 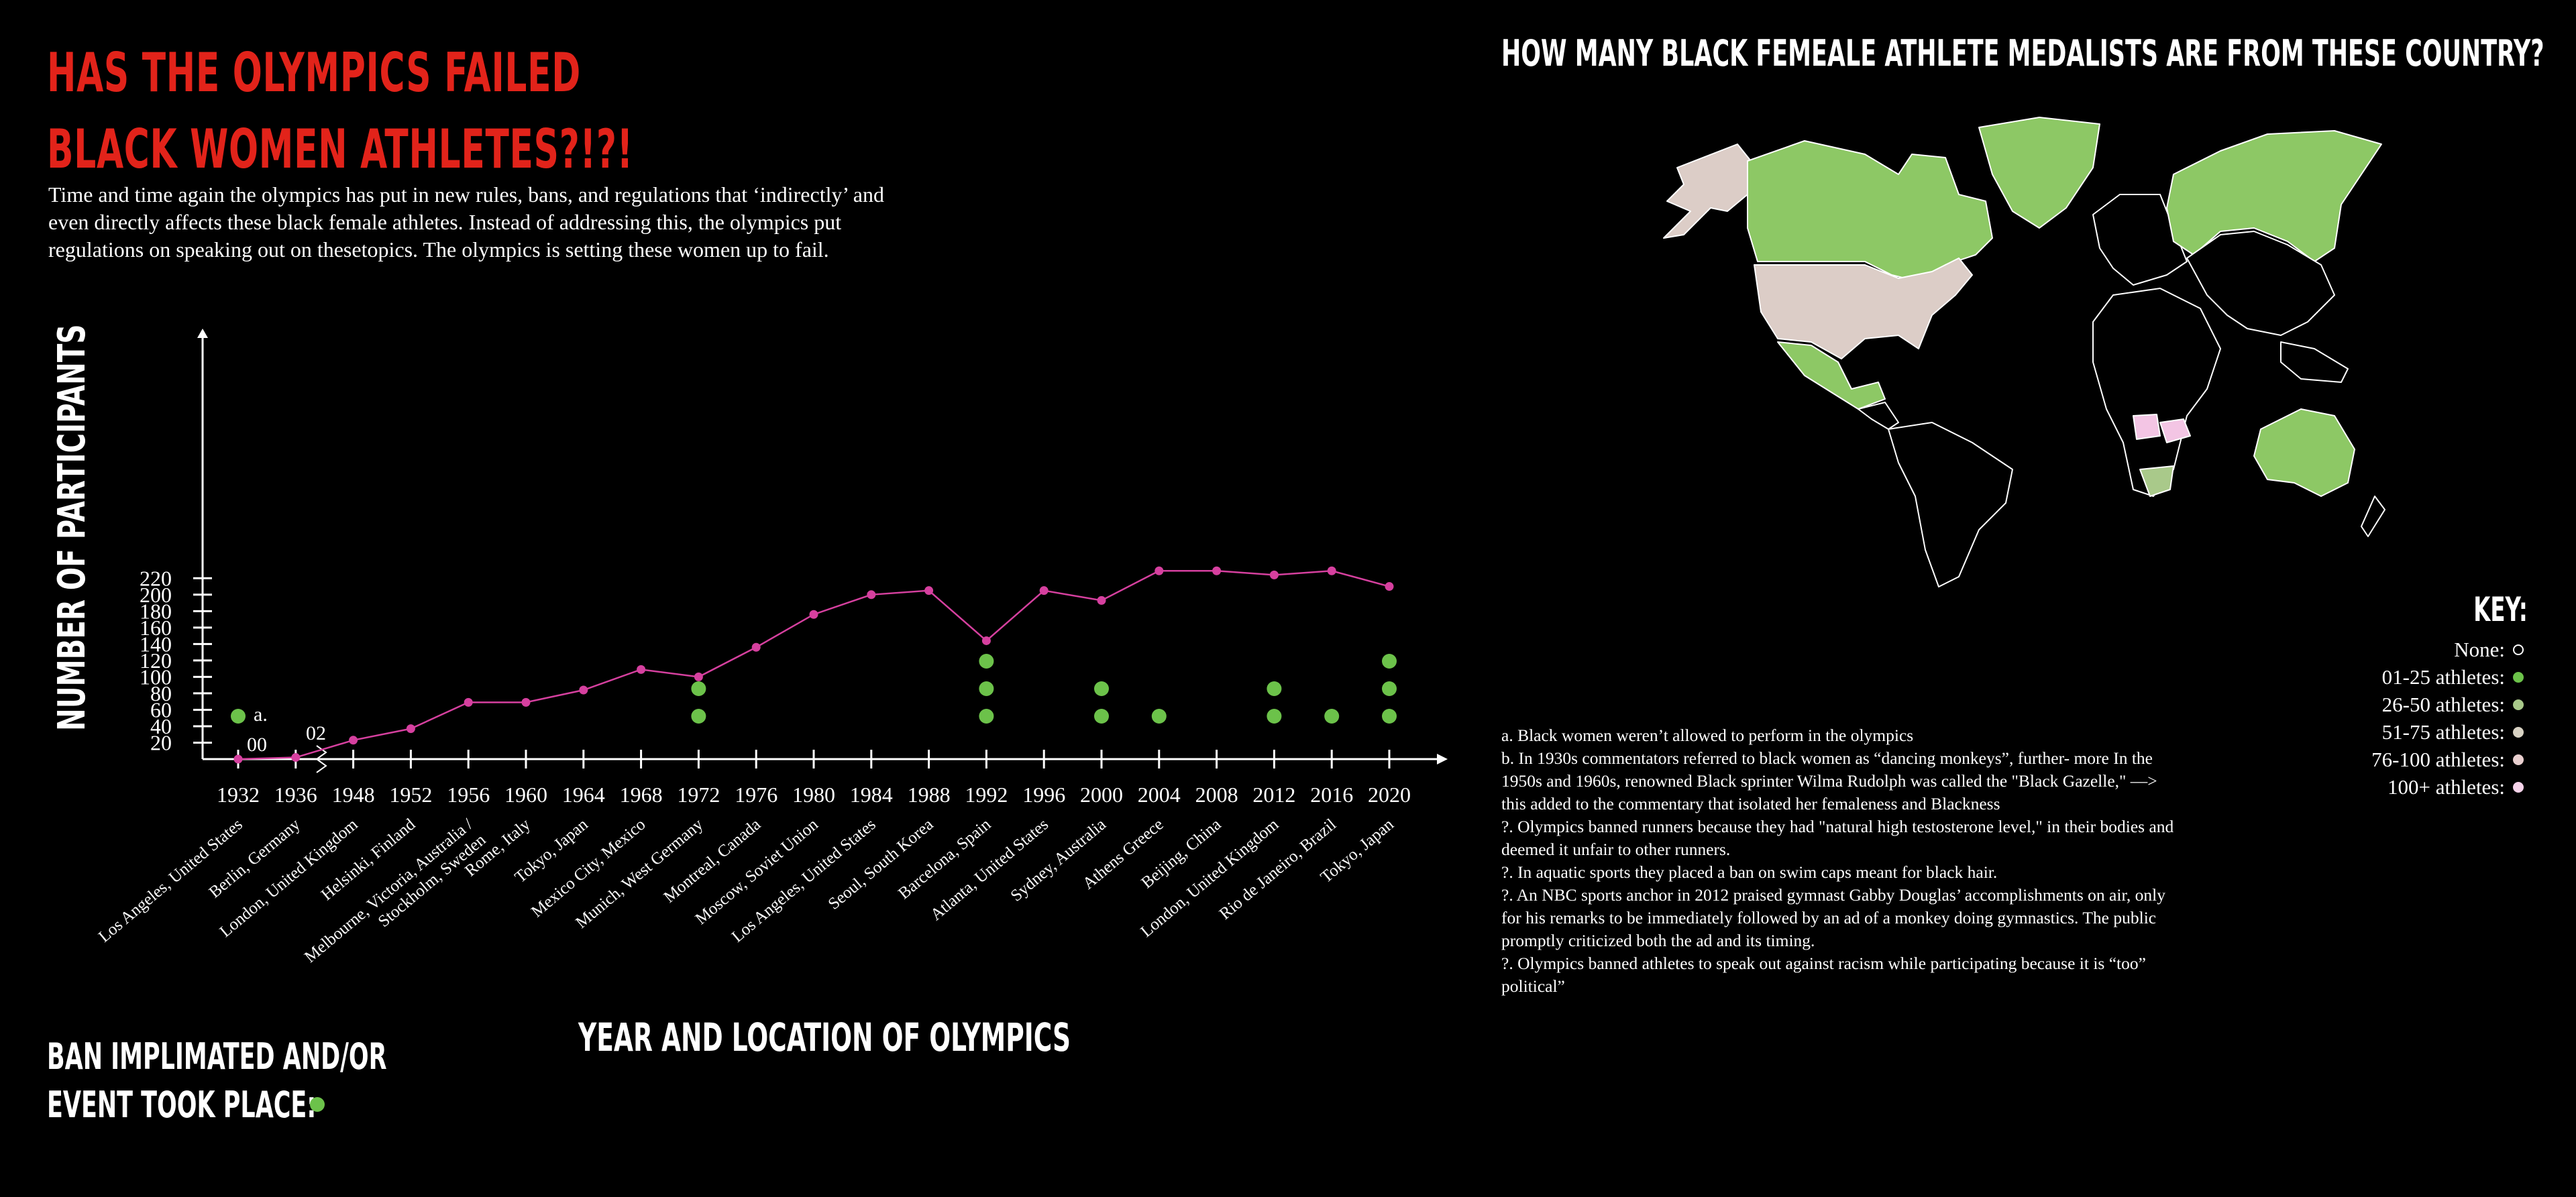 I want to click on world-map, so click(x=2024, y=352).